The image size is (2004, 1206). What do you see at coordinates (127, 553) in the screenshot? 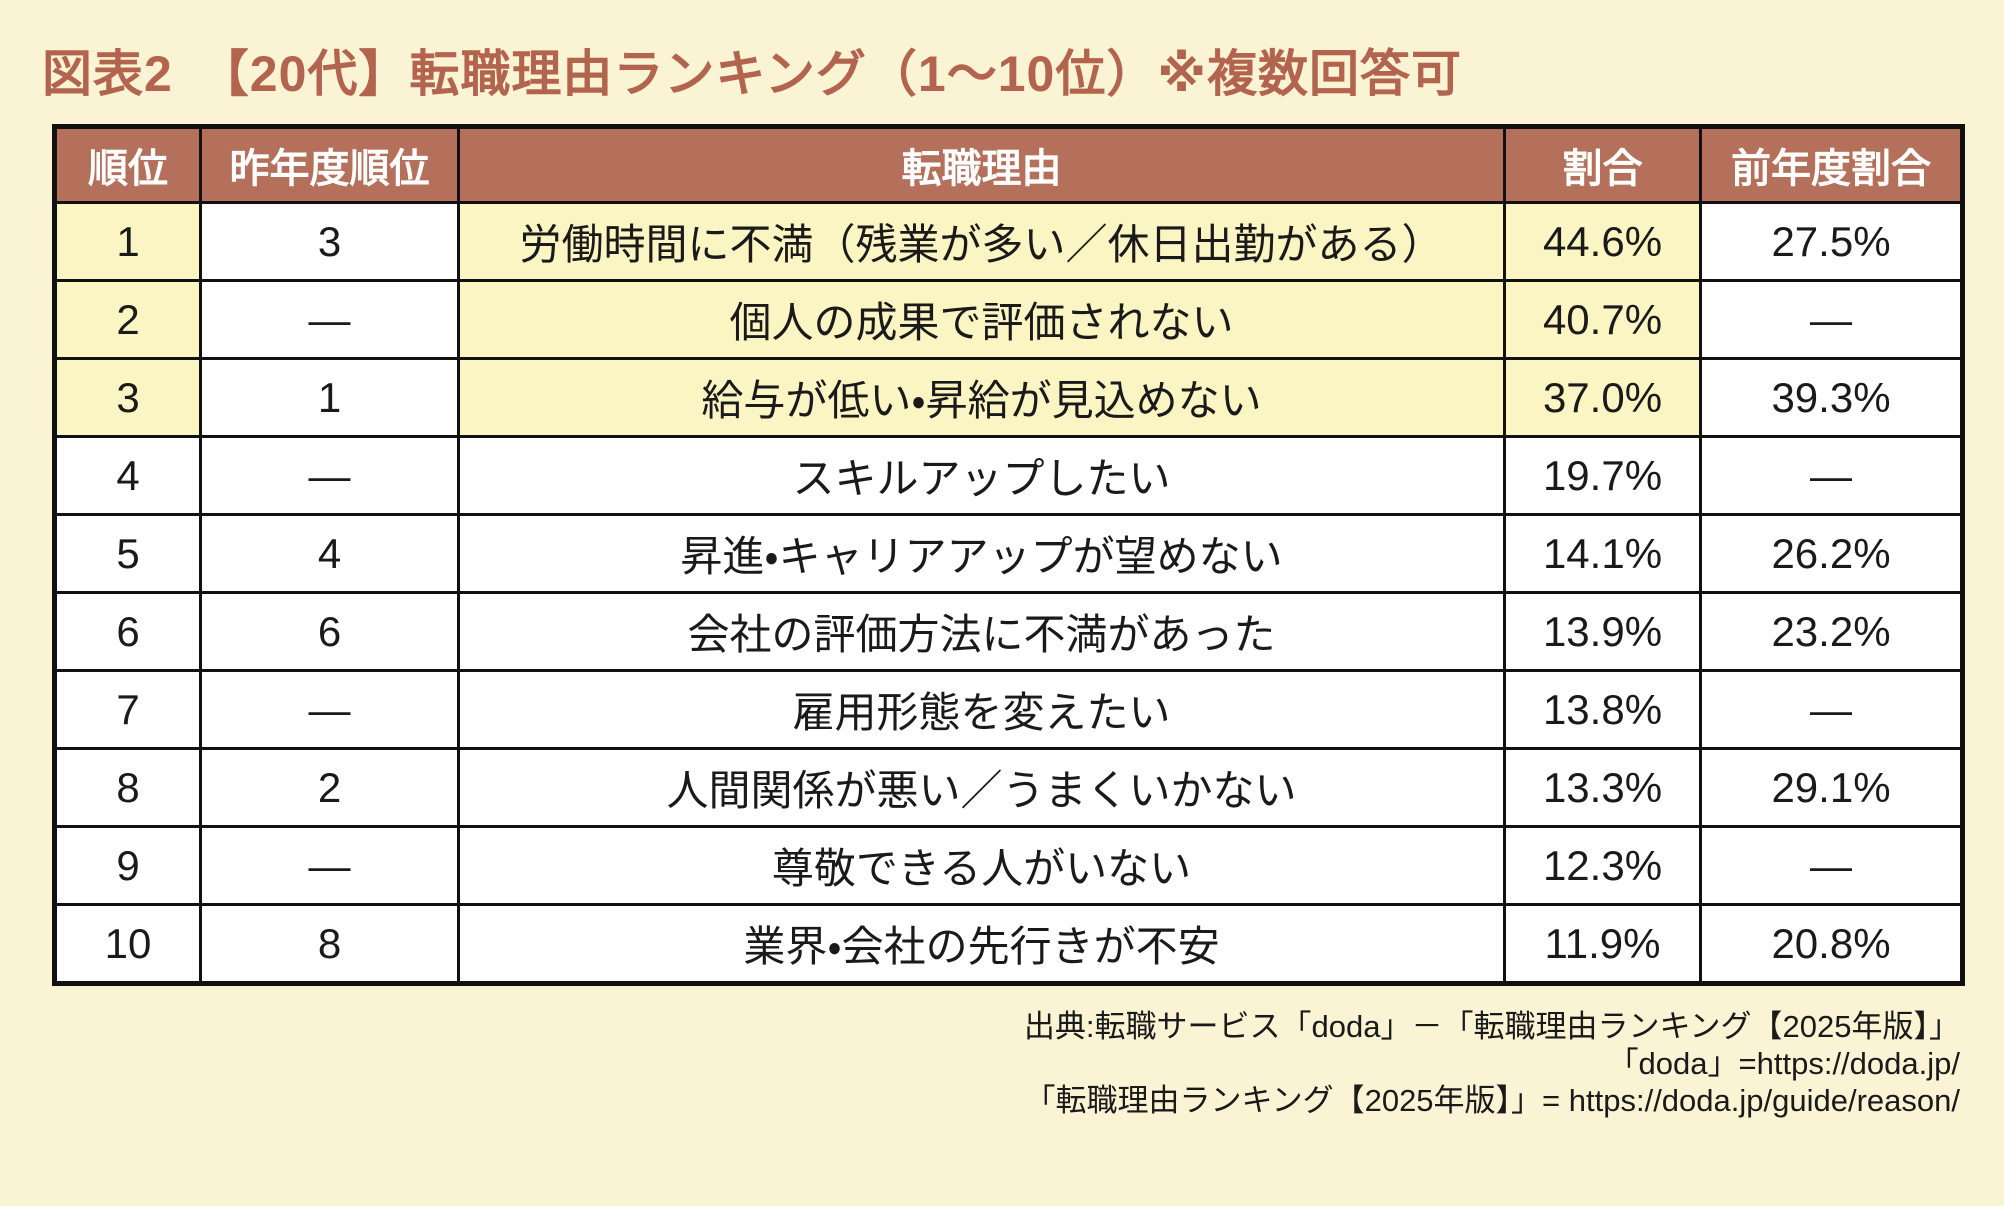
I see `rank-cell: 5` at bounding box center [127, 553].